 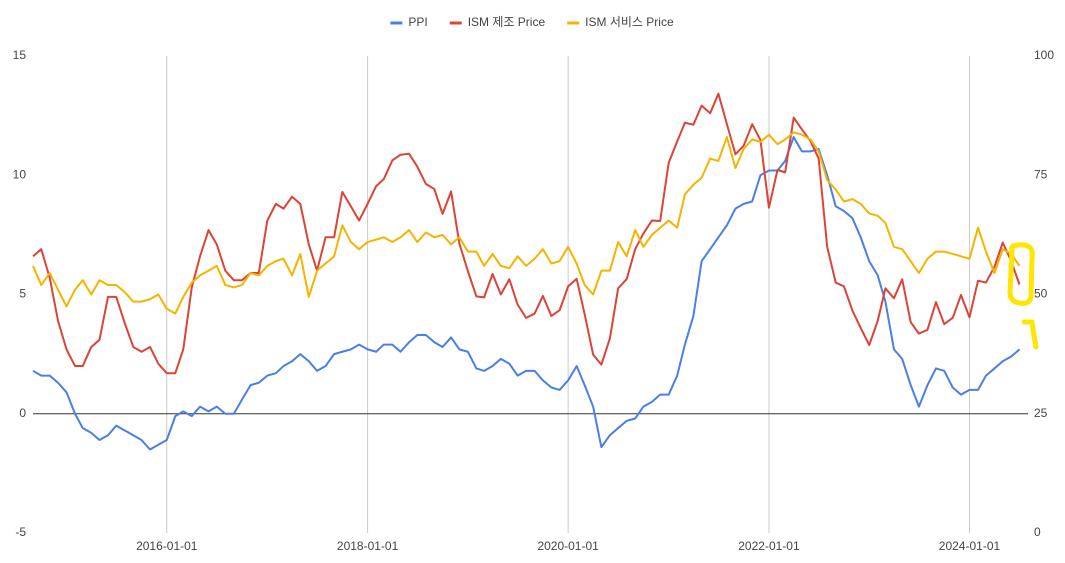 I want to click on highlight-annotation, so click(x=1023, y=296).